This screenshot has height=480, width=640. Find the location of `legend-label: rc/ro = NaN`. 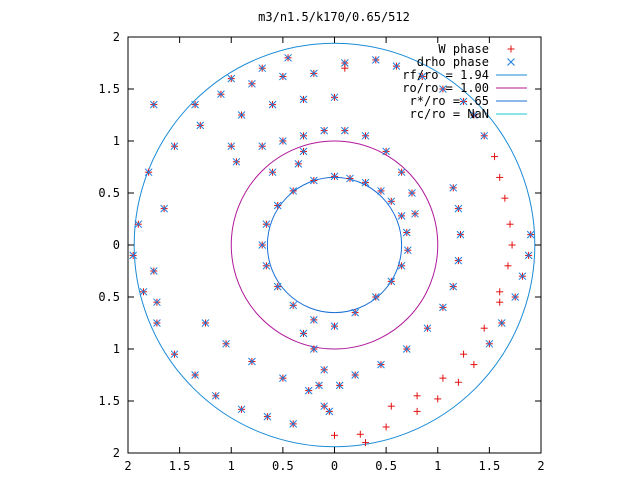

legend-label: rc/ro = NaN is located at coordinates (449, 114).